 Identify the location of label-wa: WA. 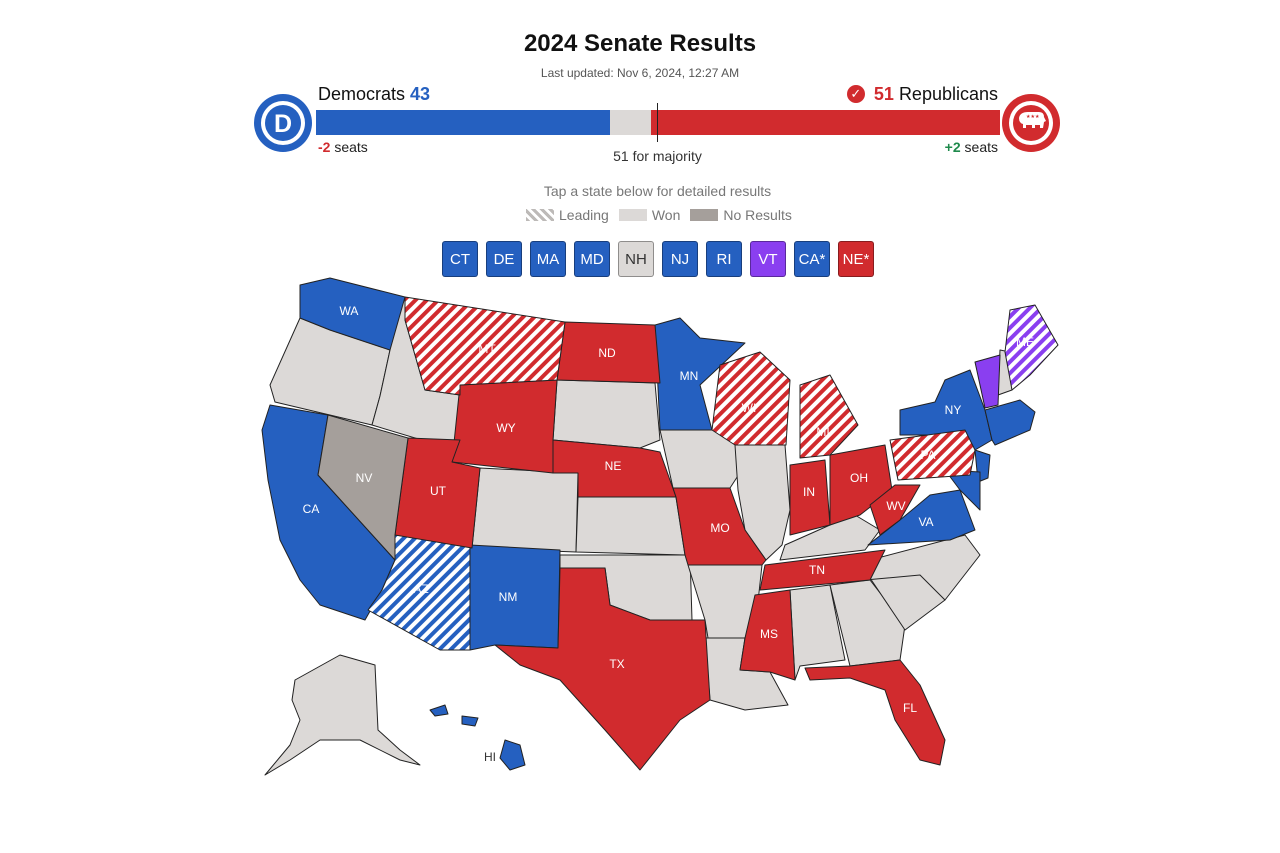
(349, 311).